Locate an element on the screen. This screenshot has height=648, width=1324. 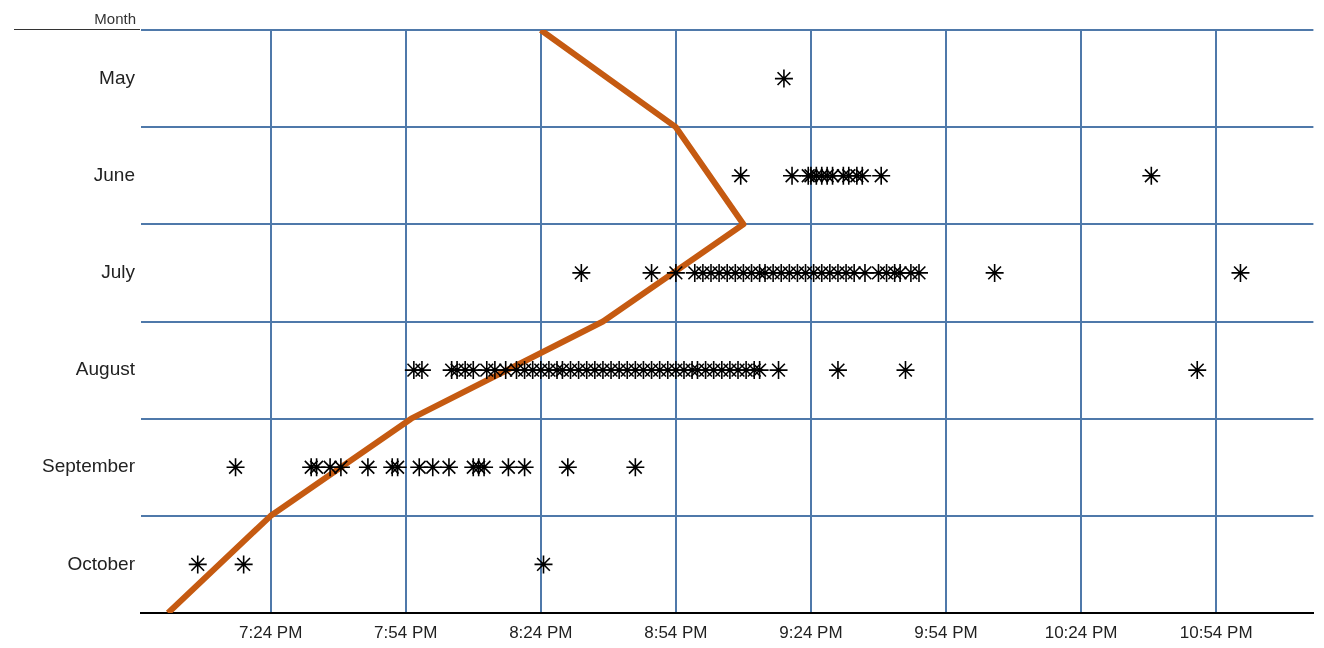
x-tick-label: 9:54 PM is located at coordinates (946, 632).